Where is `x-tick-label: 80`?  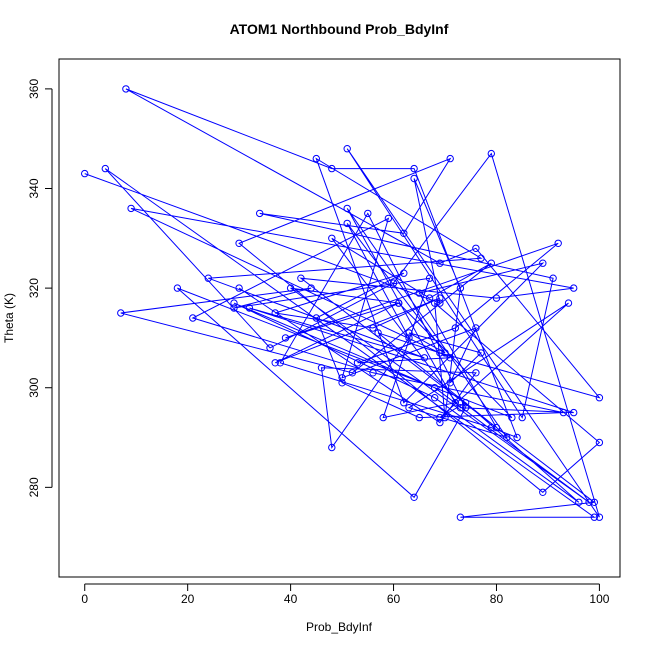
x-tick-label: 80 is located at coordinates (497, 599).